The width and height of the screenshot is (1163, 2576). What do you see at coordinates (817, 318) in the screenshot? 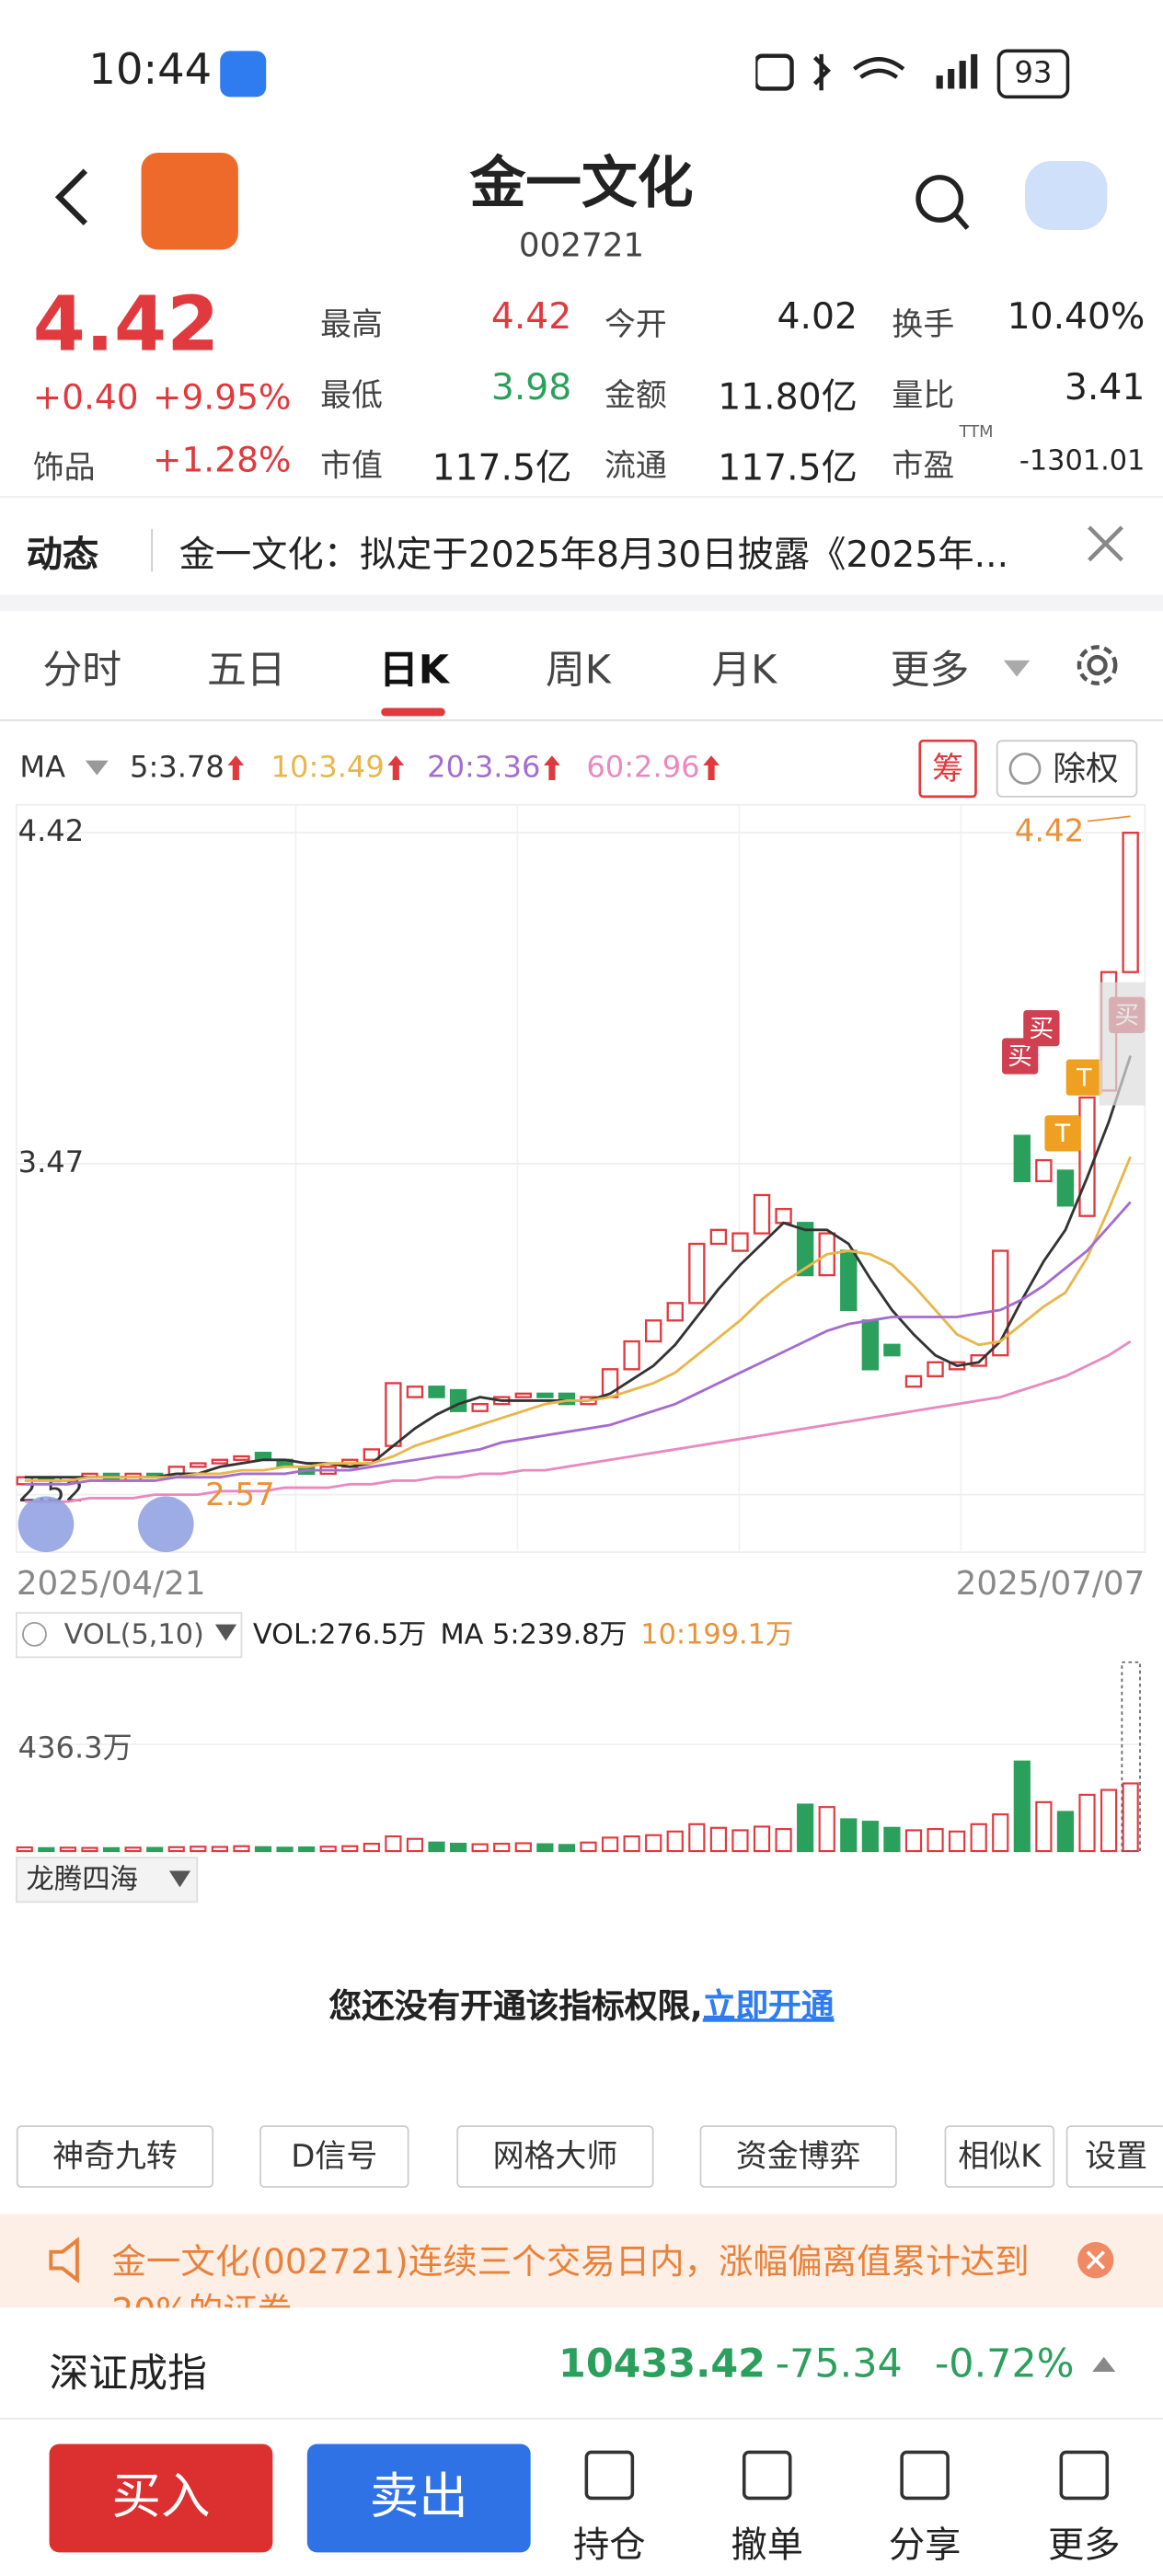
I see `stat-value: 4.02` at bounding box center [817, 318].